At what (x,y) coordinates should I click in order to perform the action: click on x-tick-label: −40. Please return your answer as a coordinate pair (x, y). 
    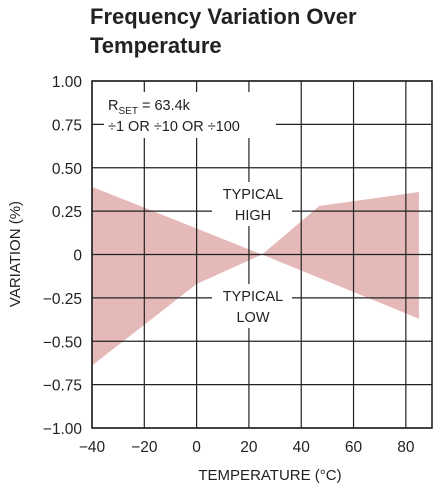
    Looking at the image, I should click on (92, 447).